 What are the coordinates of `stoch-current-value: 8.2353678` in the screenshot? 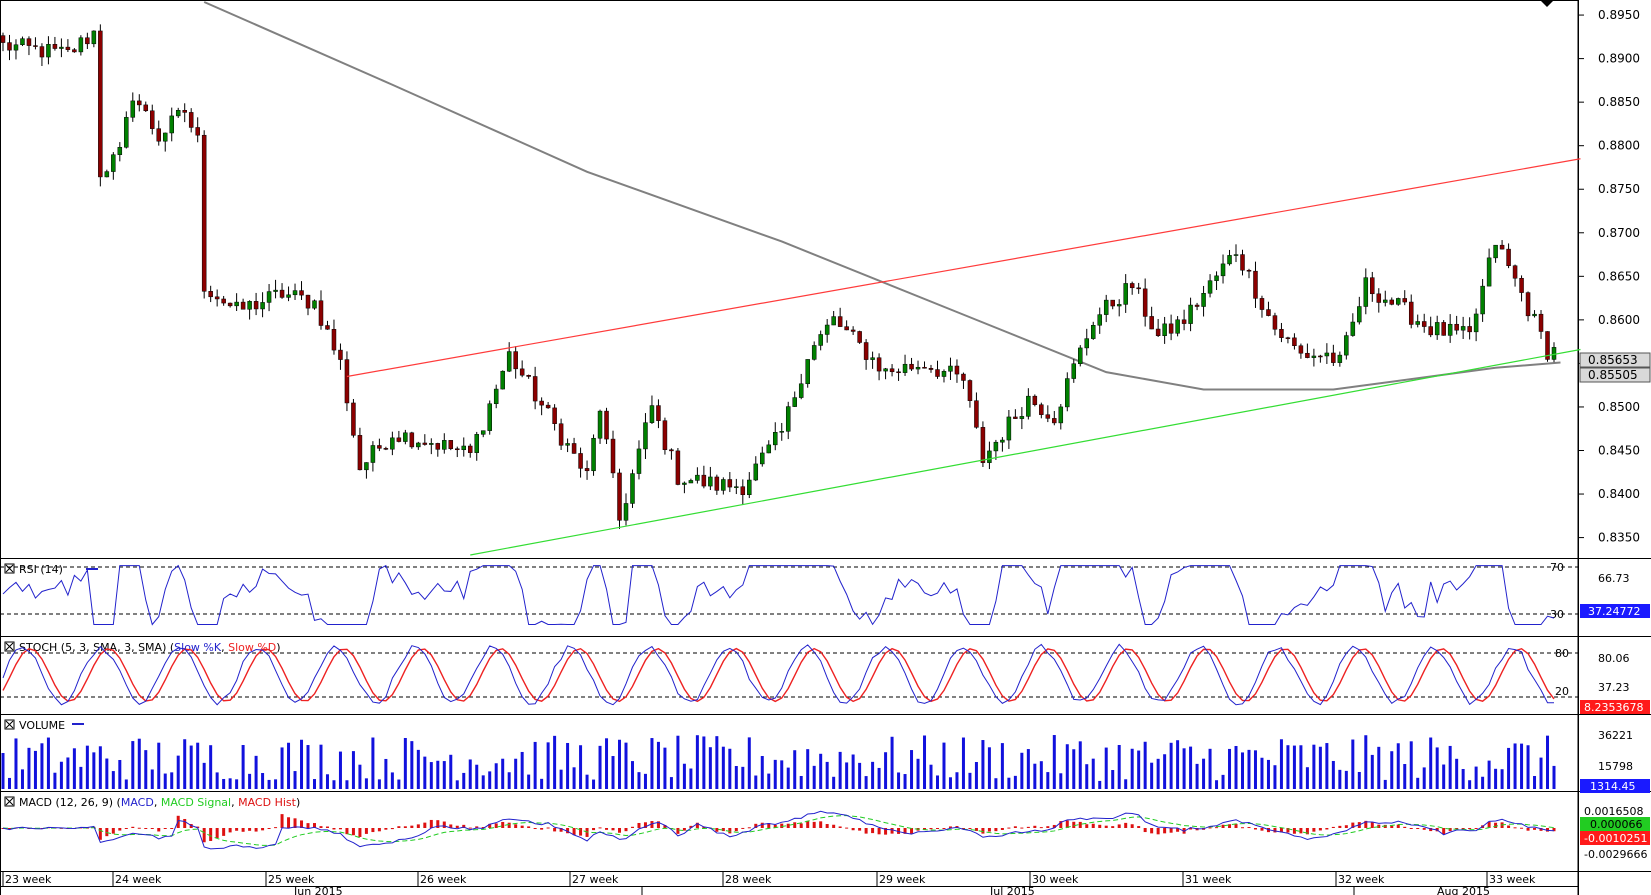 It's located at (1614, 707).